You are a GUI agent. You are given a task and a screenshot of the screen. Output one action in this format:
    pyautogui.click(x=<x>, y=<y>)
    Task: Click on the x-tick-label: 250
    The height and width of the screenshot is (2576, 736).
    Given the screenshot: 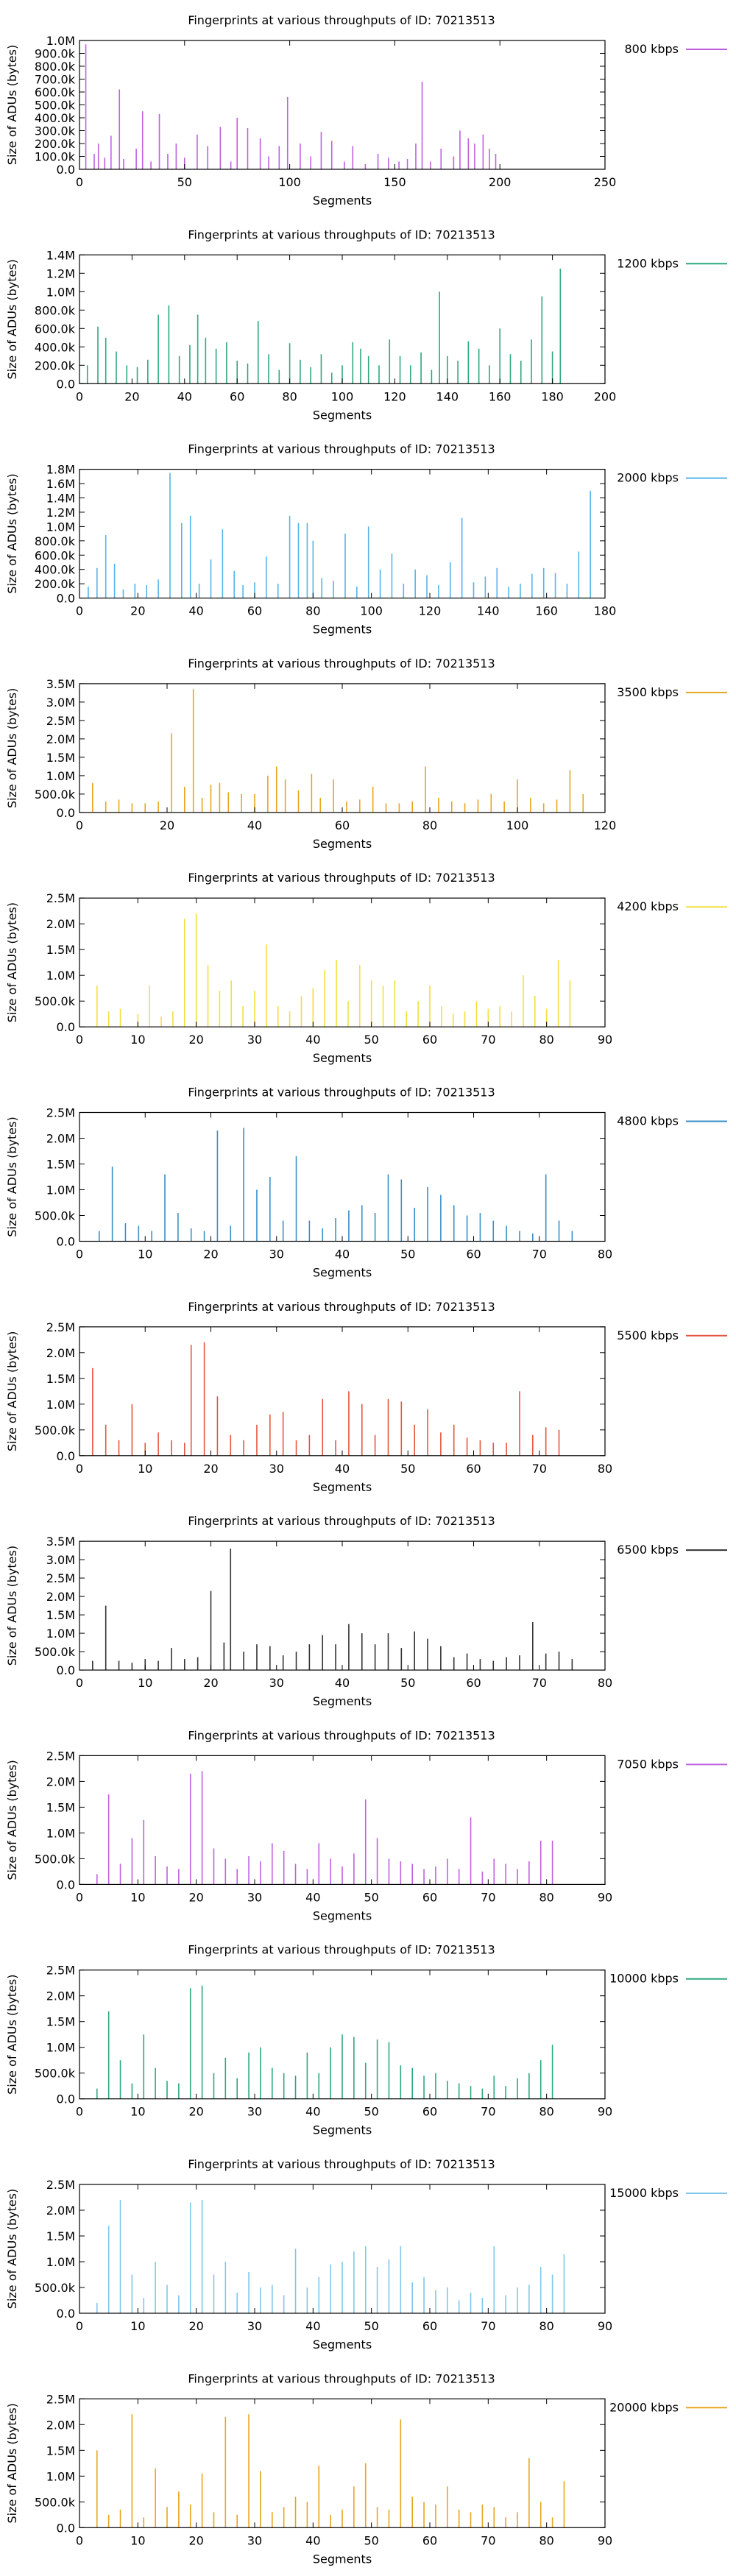 What is the action you would take?
    pyautogui.click(x=605, y=182)
    